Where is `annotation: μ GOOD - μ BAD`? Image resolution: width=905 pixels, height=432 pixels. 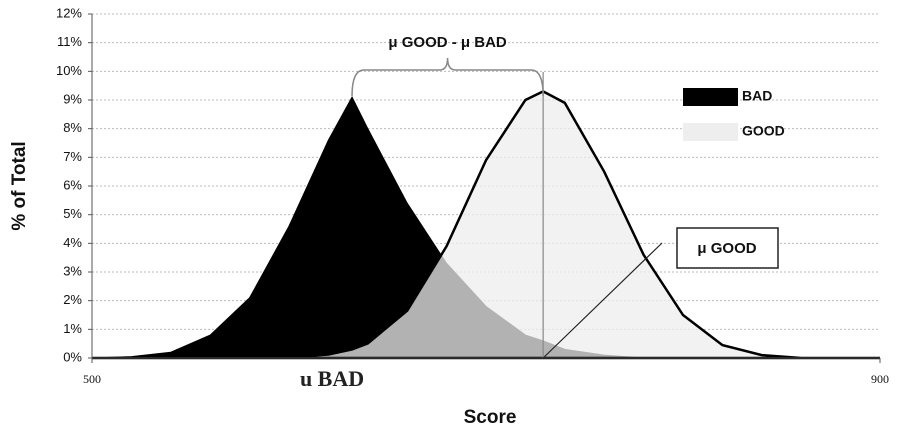
annotation: μ GOOD - μ BAD is located at coordinates (447, 42).